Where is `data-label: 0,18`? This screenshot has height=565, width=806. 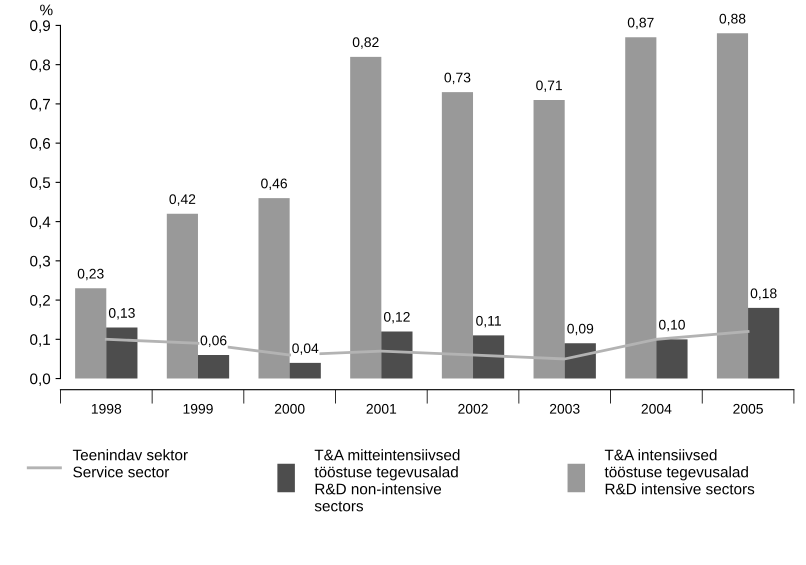
data-label: 0,18 is located at coordinates (763, 294).